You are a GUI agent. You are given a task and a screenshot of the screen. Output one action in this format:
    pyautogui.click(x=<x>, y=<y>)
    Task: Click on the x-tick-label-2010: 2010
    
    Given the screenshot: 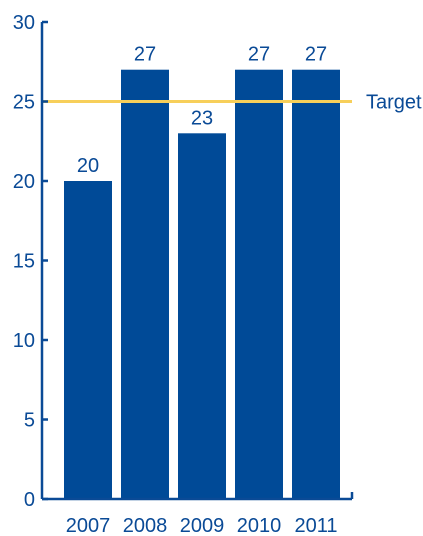 What is the action you would take?
    pyautogui.click(x=259, y=525)
    